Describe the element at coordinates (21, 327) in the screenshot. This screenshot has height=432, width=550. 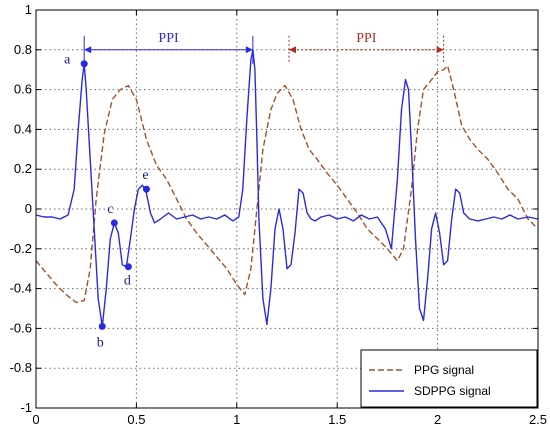
I see `y-tick-label: -0.6` at that location.